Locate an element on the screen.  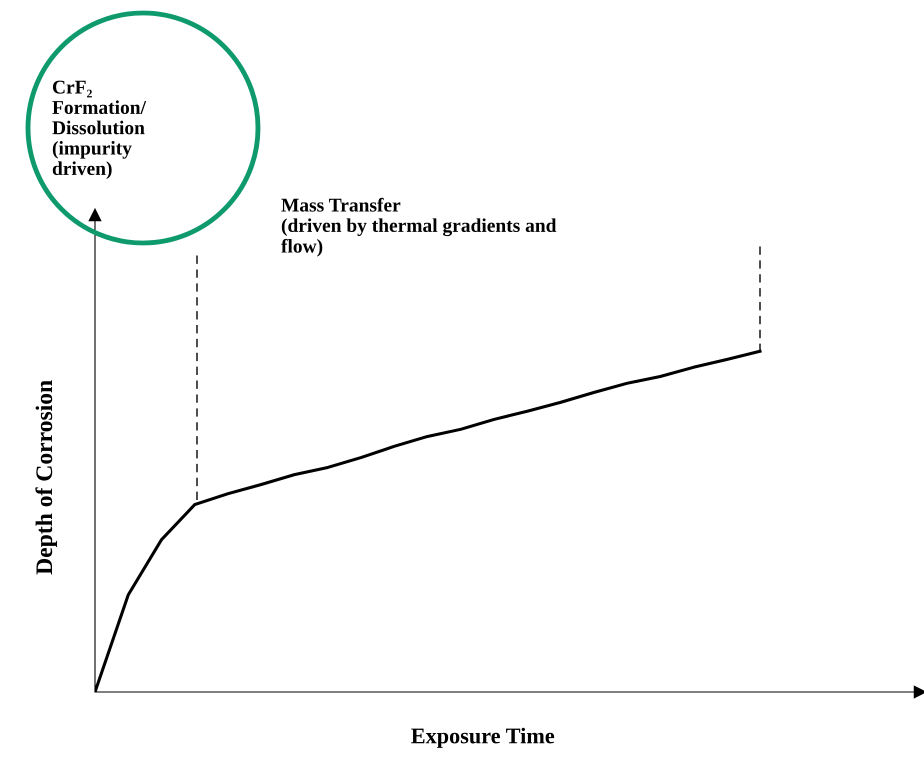
text: CrF₂ Formation/ Dissolution (impurity driven) is located at coordinates (99, 130).